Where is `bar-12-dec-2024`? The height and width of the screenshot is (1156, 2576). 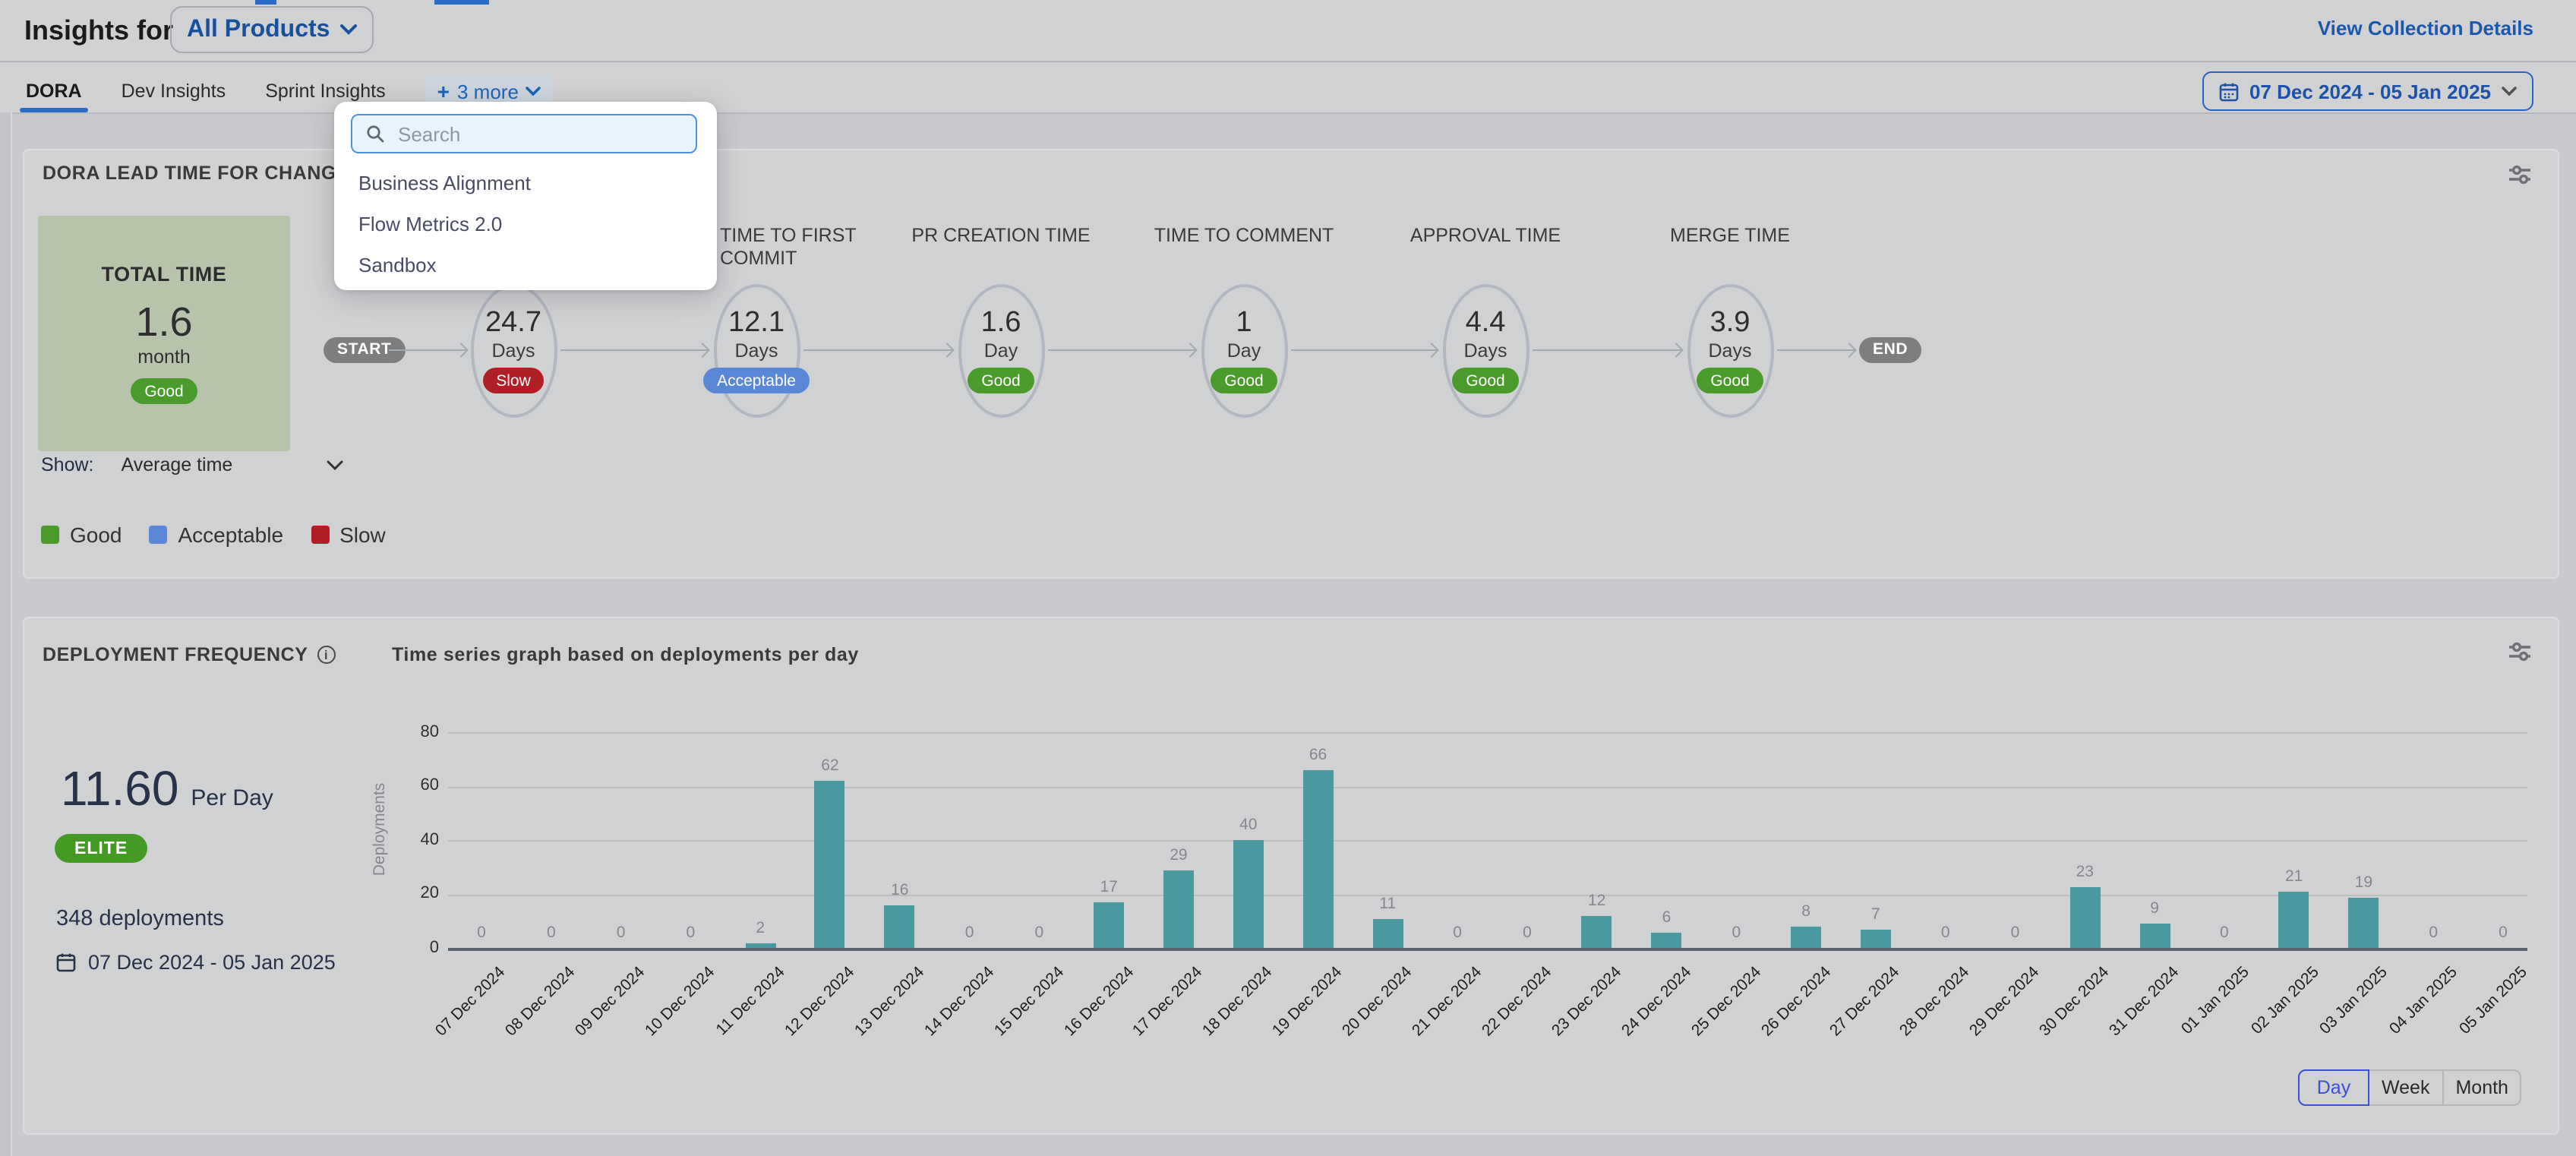 bar-12-dec-2024 is located at coordinates (830, 865).